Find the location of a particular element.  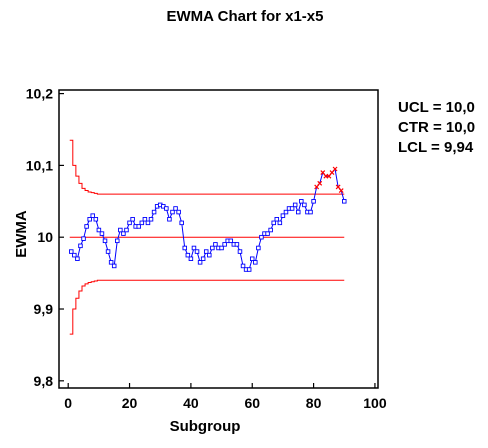

lcl-line is located at coordinates (207, 307).